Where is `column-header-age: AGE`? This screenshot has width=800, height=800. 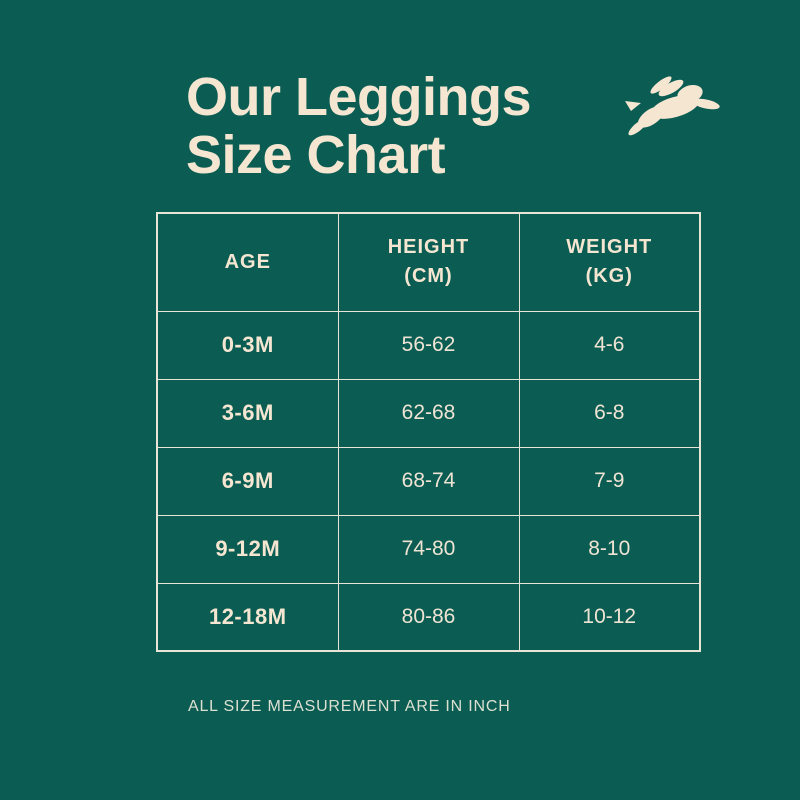 column-header-age: AGE is located at coordinates (247, 262).